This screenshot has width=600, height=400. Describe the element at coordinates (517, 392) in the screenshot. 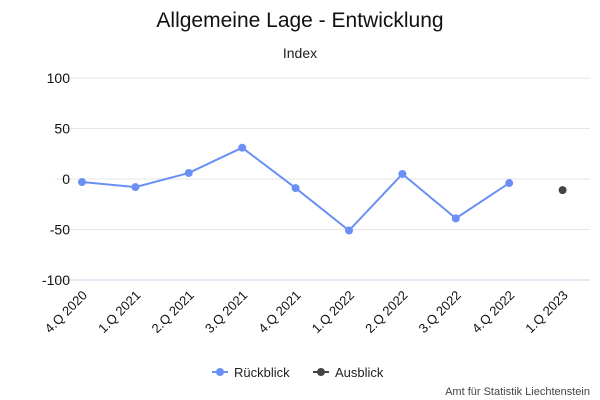

I see `chart-credit: Amt für Statistik Liechtenstein` at that location.